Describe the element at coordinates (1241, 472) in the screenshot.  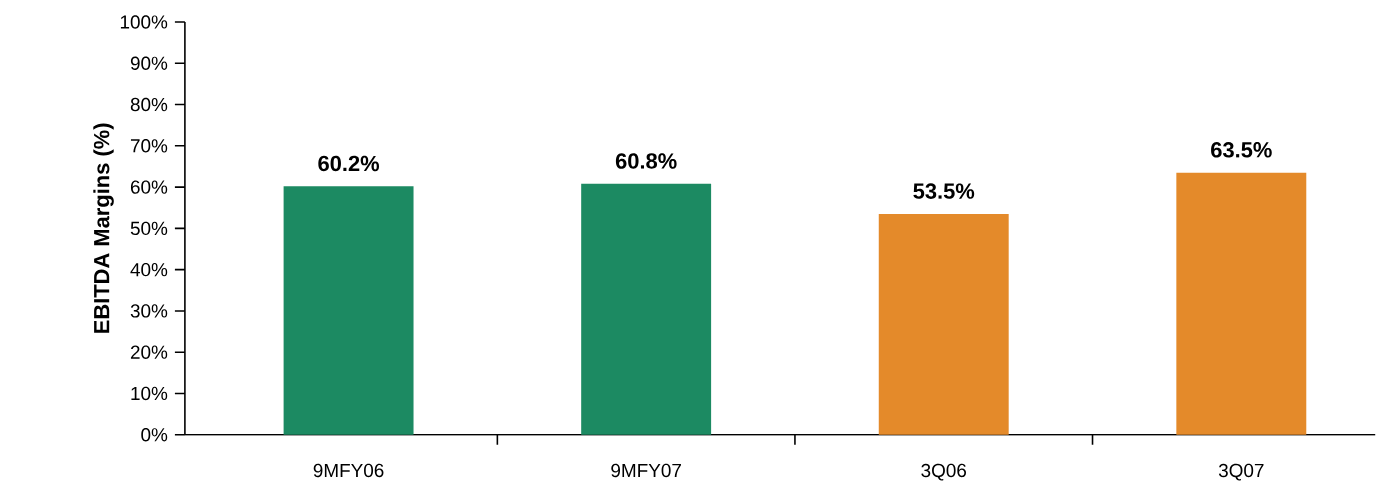
I see `x-tick-label: 3Q07` at that location.